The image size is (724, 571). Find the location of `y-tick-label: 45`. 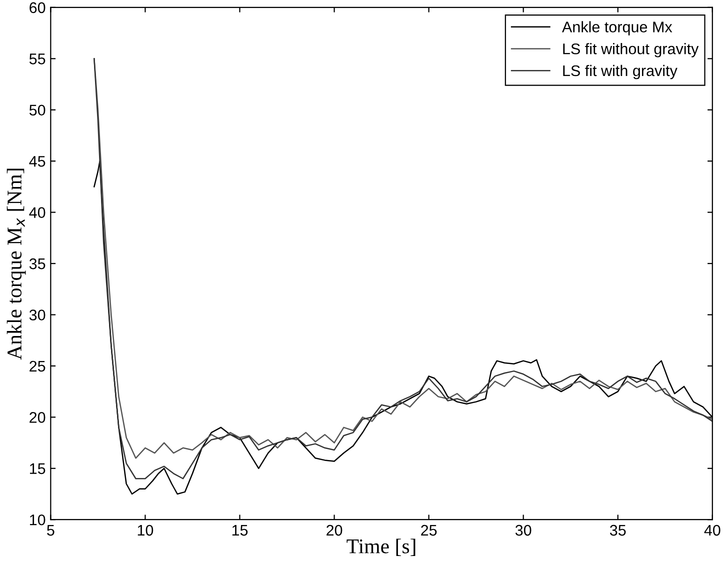

y-tick-label: 45 is located at coordinates (37, 161).